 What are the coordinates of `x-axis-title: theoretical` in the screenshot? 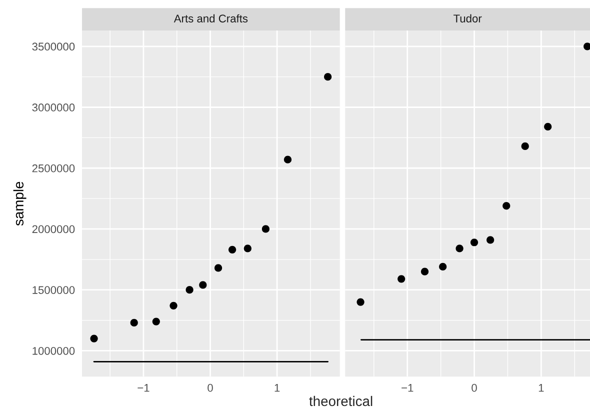 It's located at (340, 401).